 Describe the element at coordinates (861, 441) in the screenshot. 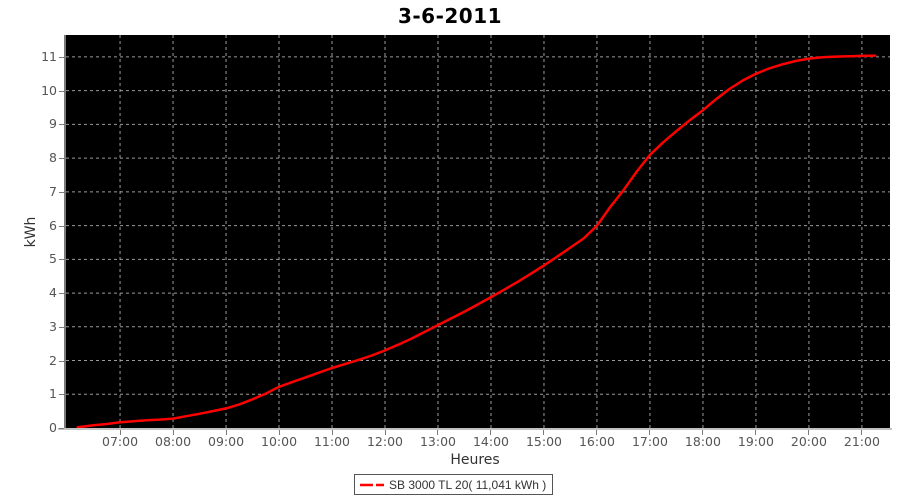

I see `x-tick-label: 21:00` at that location.